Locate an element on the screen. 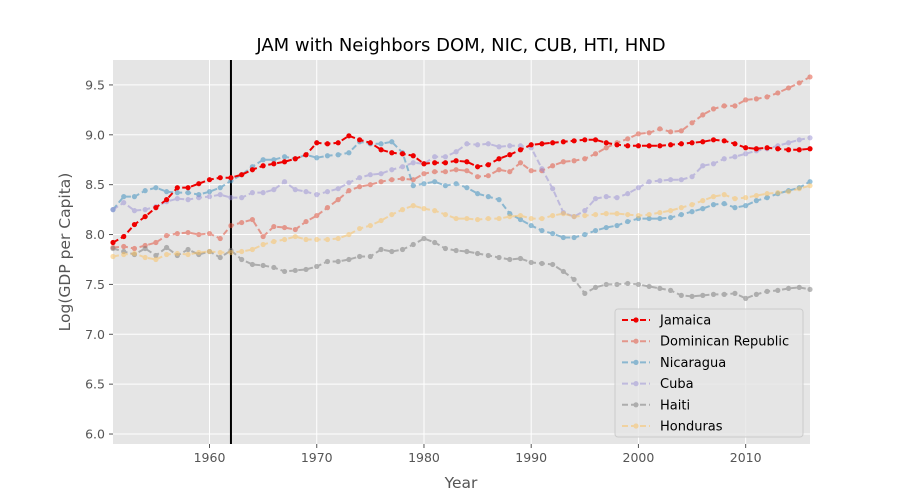 Image resolution: width=900 pixels, height=500 pixels. legend-swatch is located at coordinates (636, 426).